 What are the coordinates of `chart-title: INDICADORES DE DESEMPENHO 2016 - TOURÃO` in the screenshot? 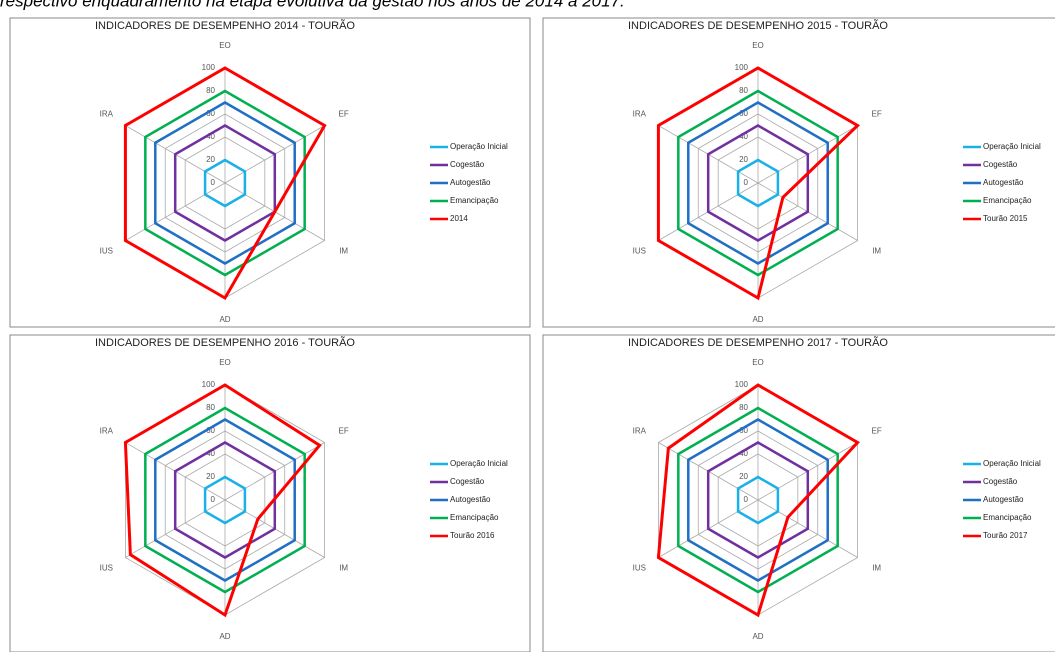 It's located at (225, 342).